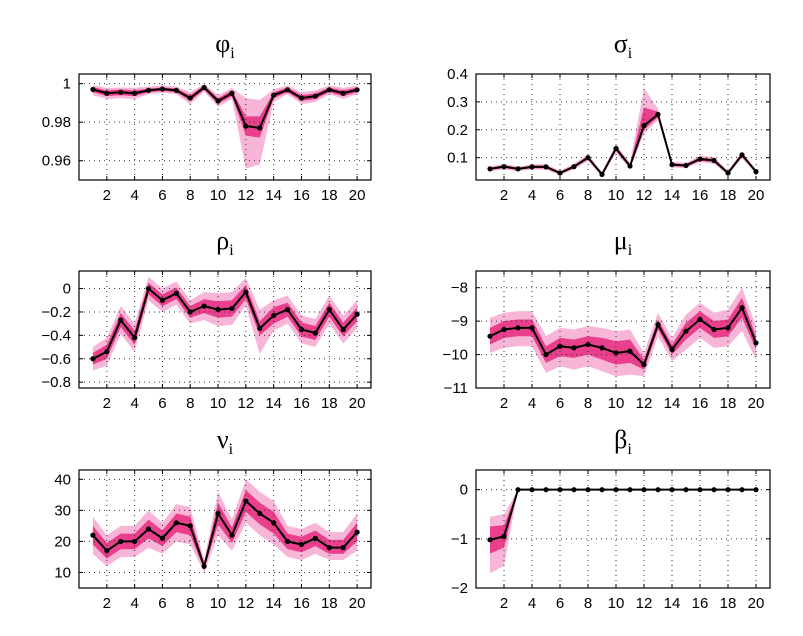  I want to click on panel-title-subscript-rho: i, so click(231, 250).